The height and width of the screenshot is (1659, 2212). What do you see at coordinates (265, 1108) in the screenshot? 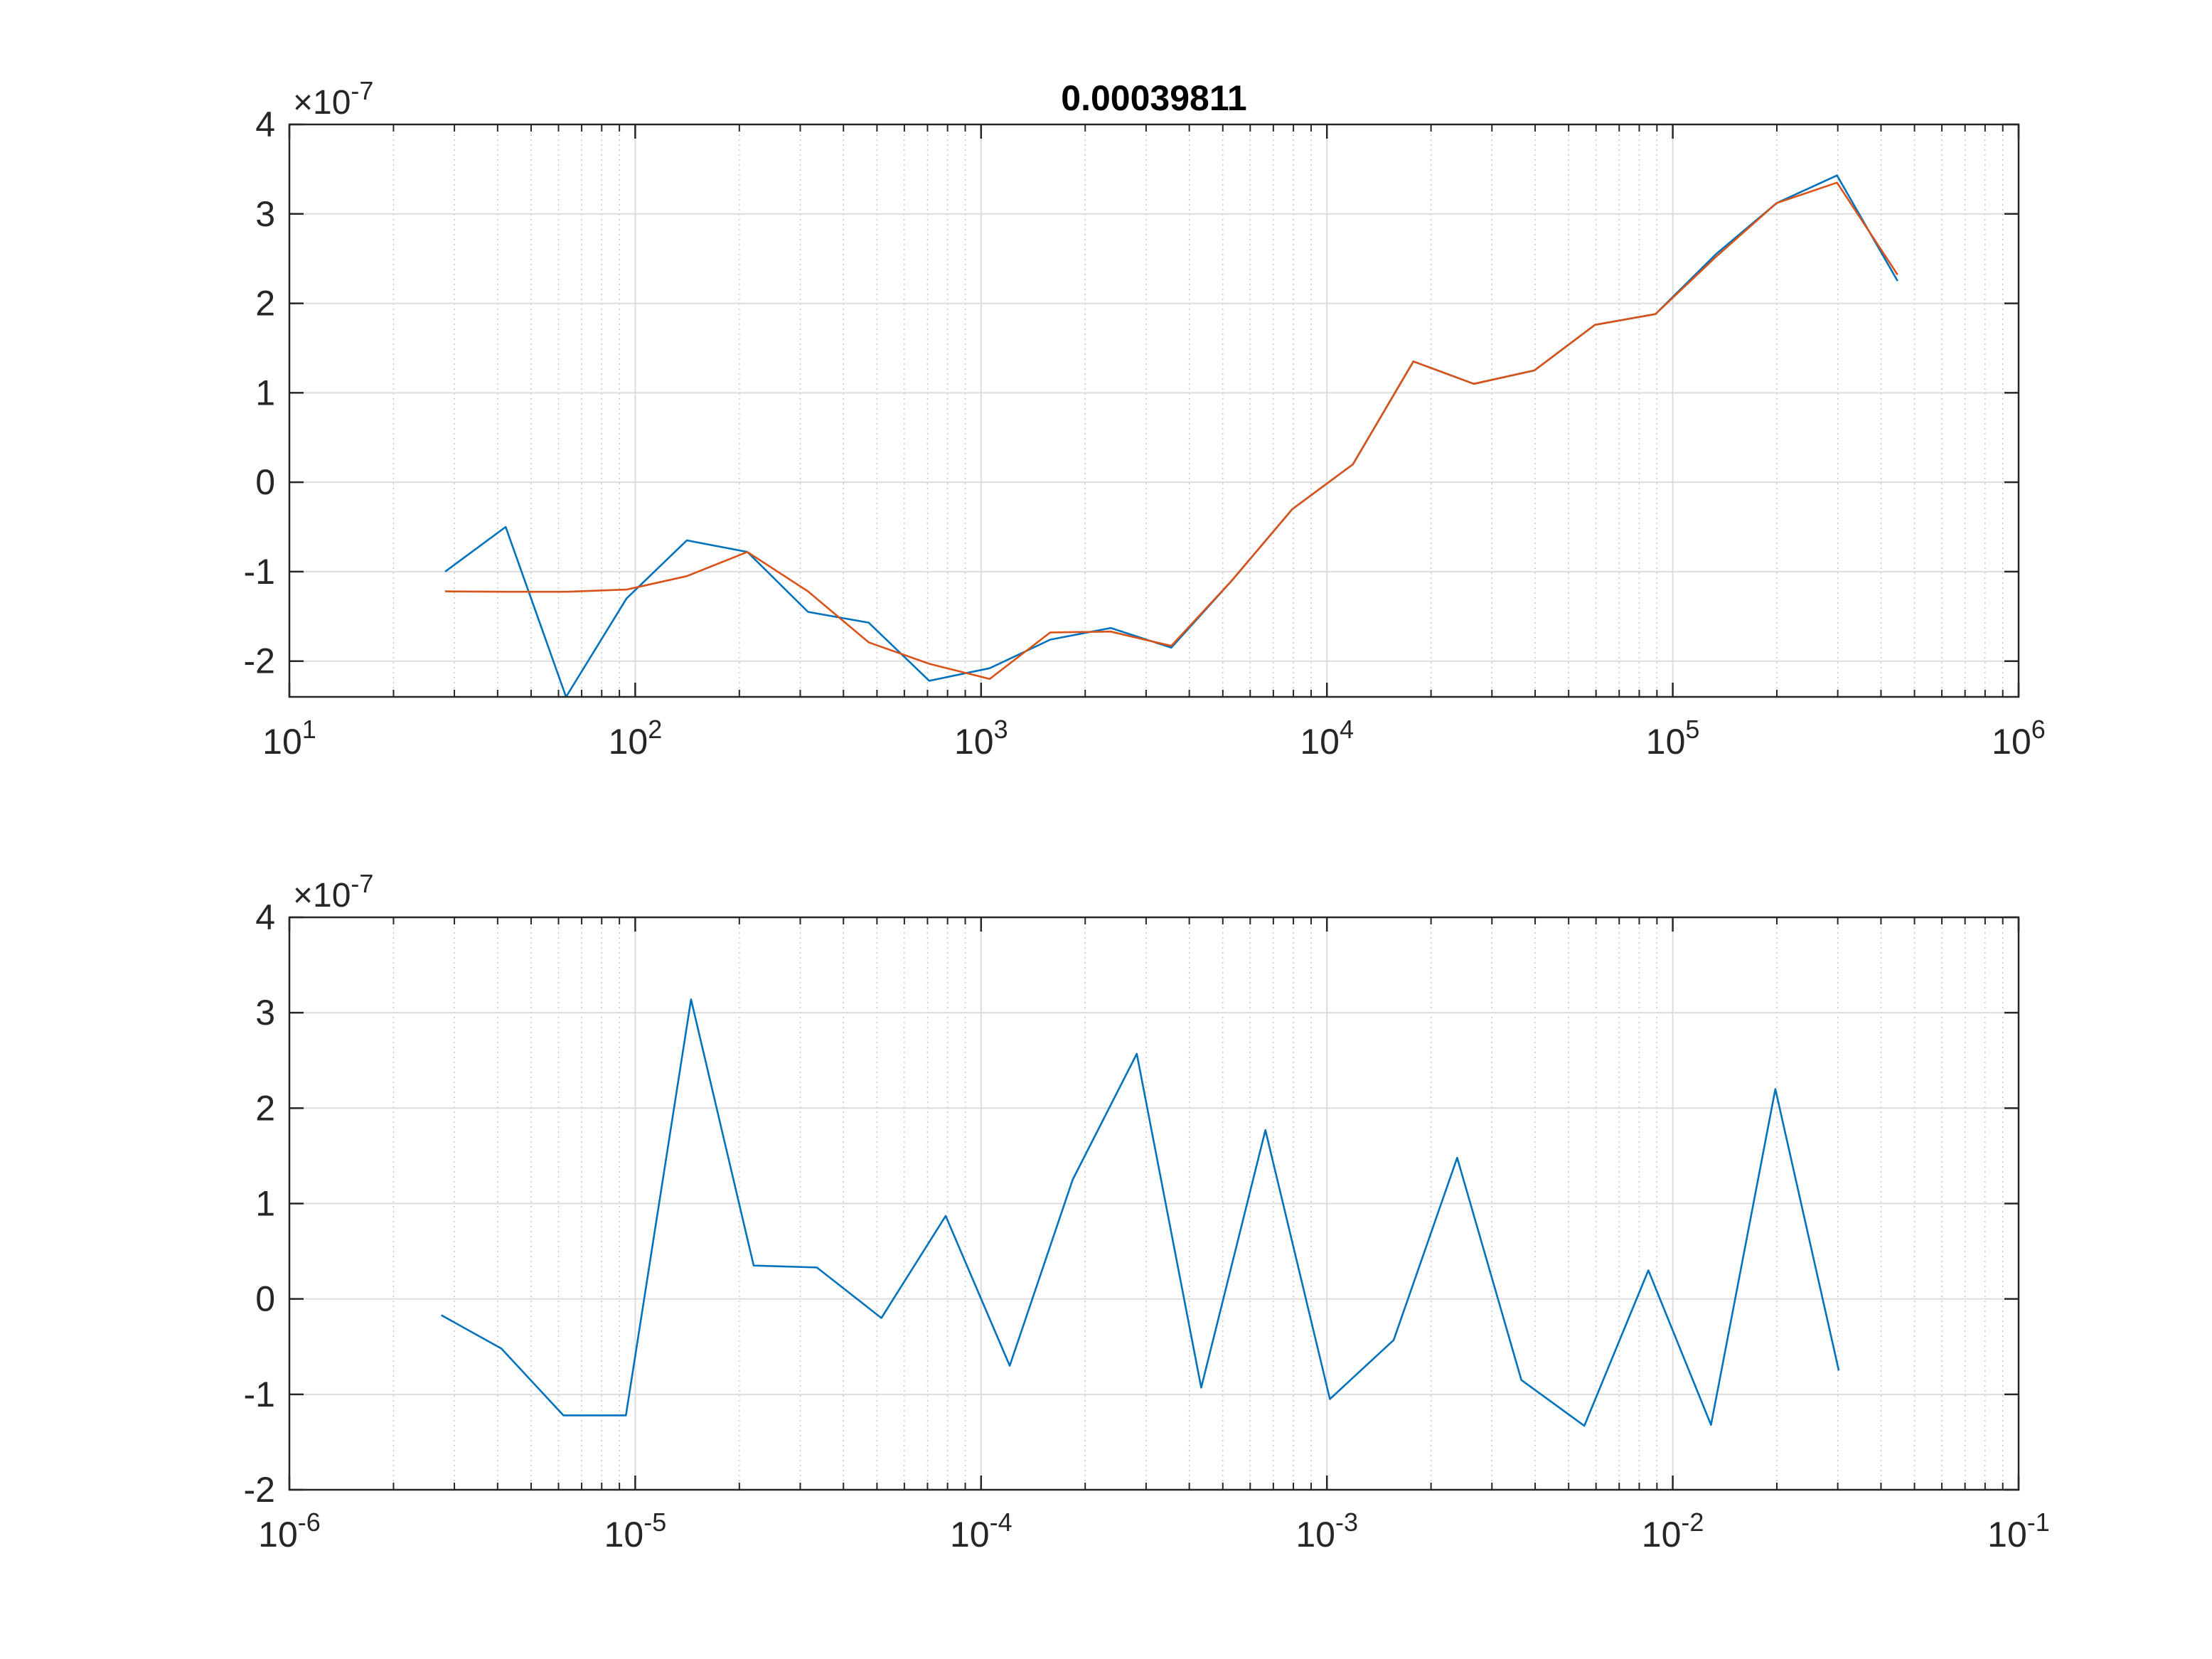
I see `bottom-y-tick-label: 2` at bounding box center [265, 1108].